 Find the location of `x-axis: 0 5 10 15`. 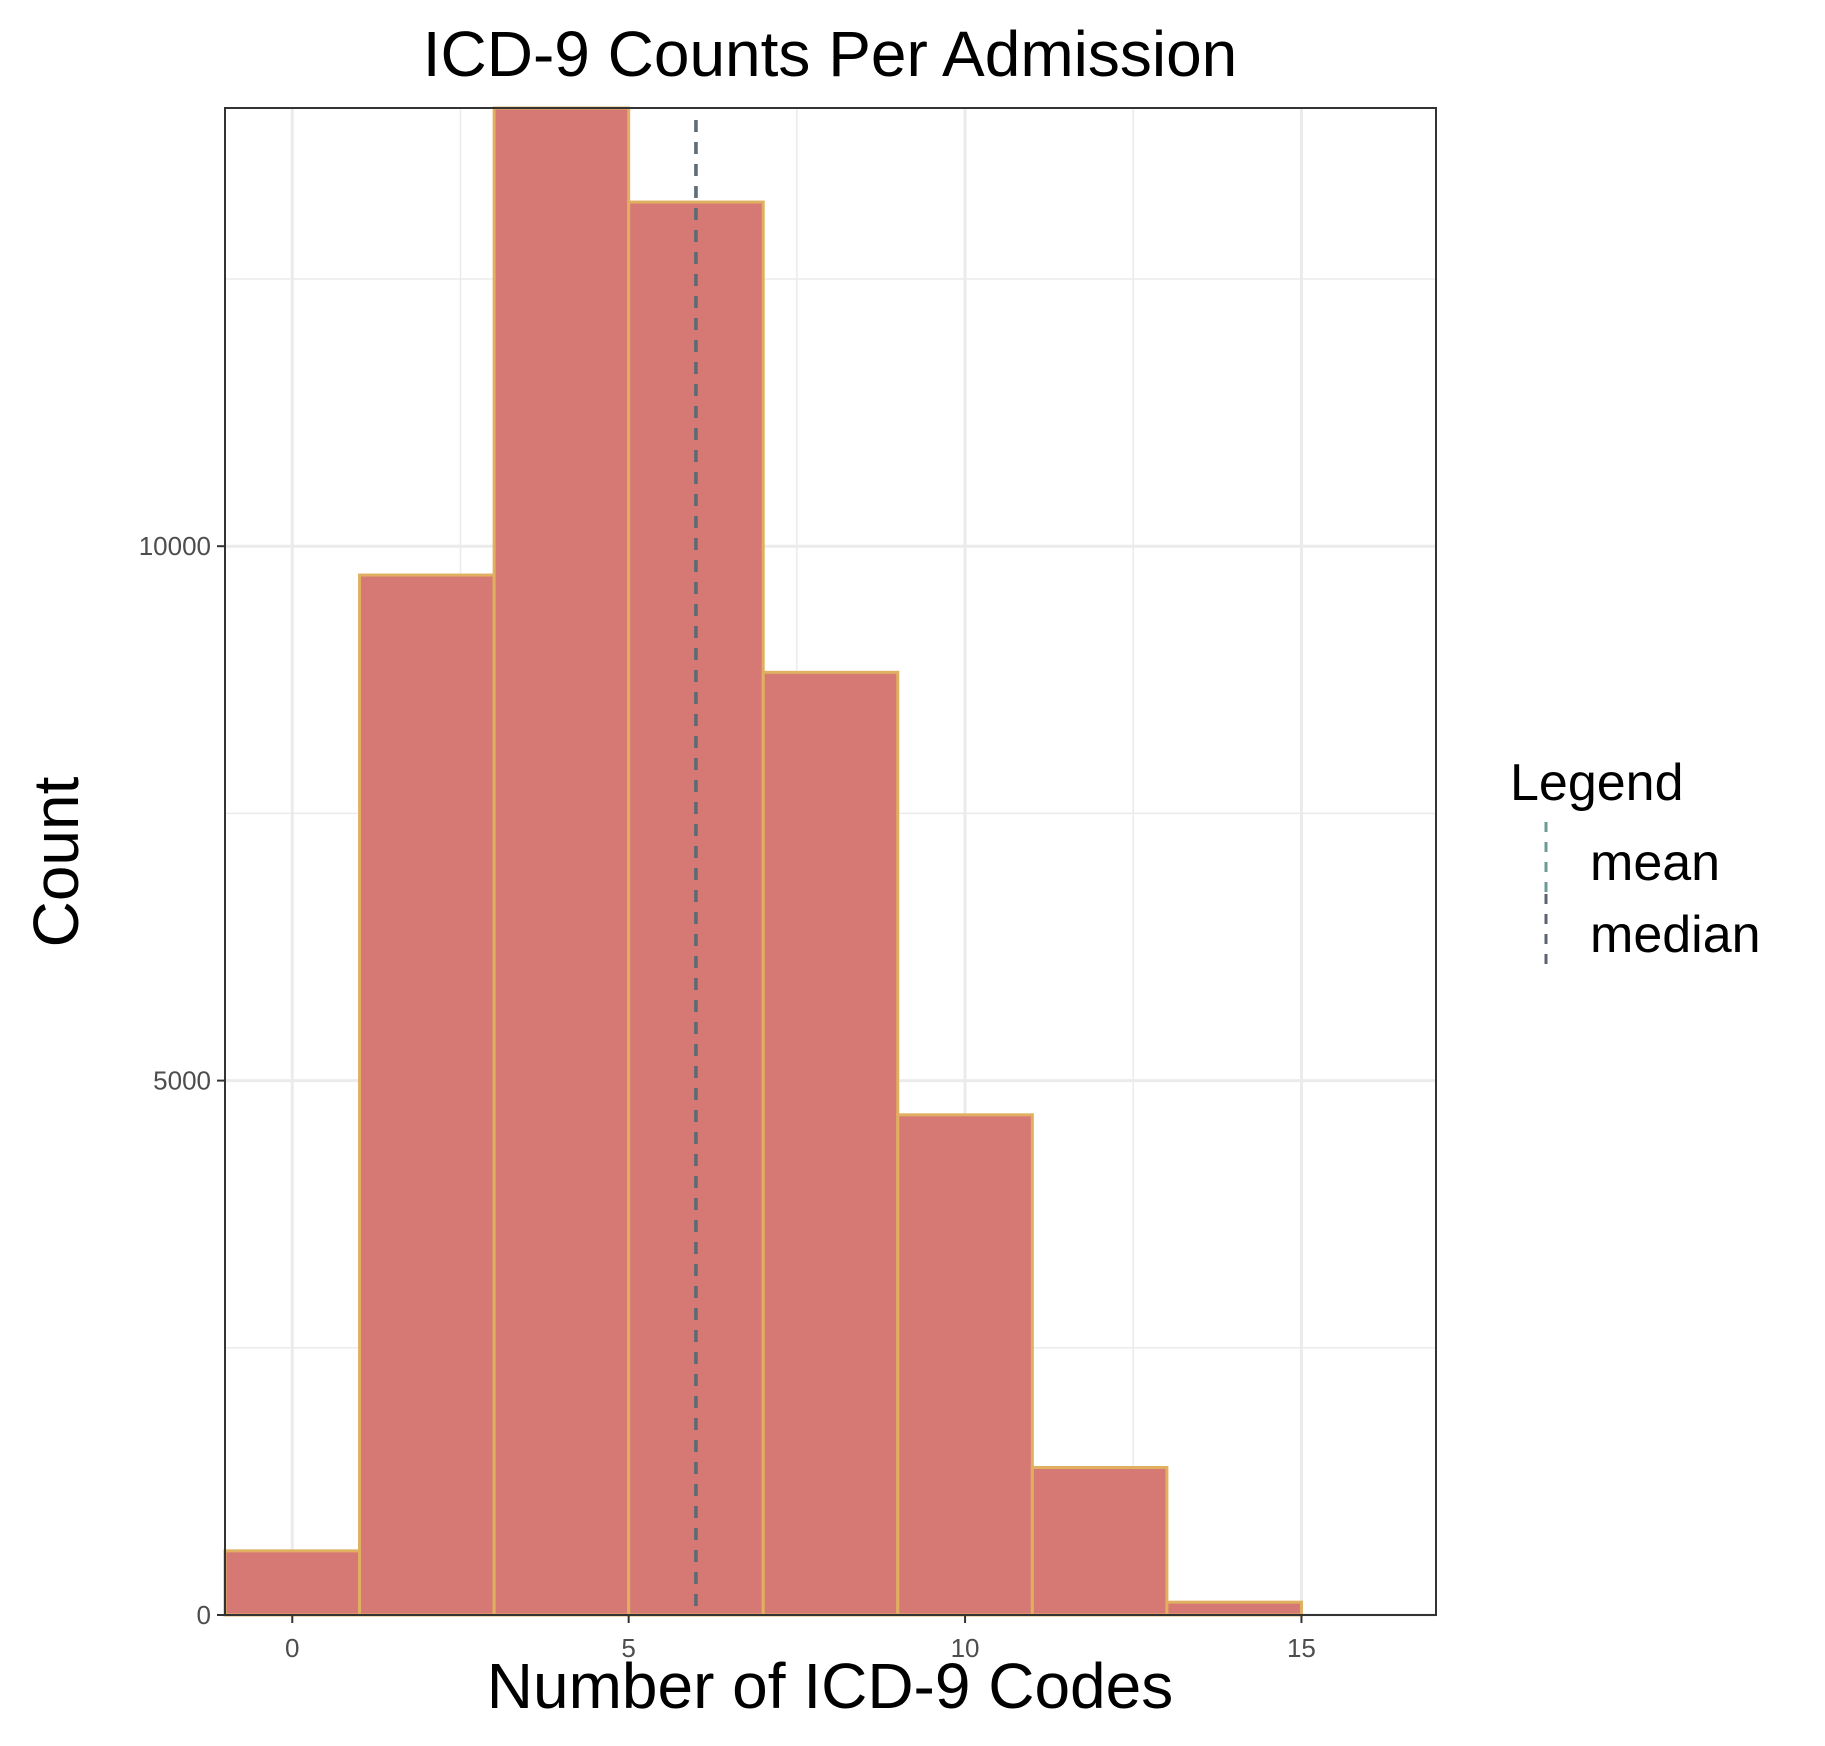

x-axis: 0 5 10 15 is located at coordinates (800, 1639).